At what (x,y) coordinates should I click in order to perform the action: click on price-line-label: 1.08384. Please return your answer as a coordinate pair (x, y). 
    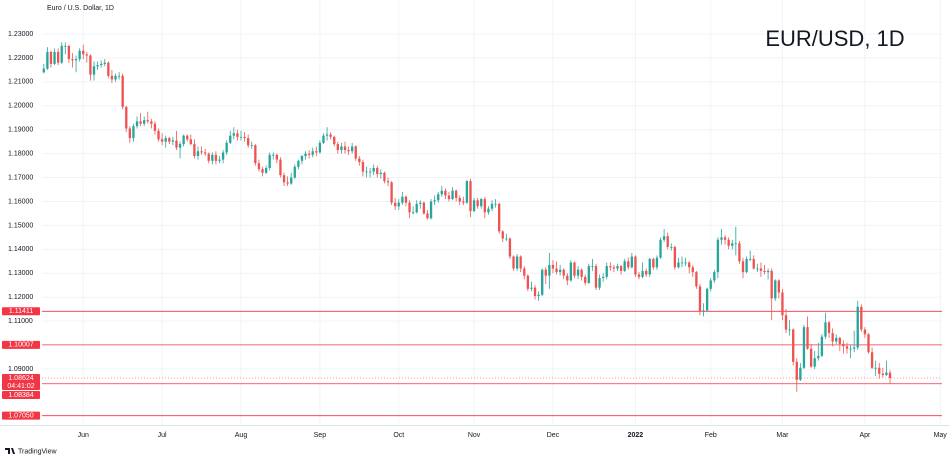
    Looking at the image, I should click on (20, 395).